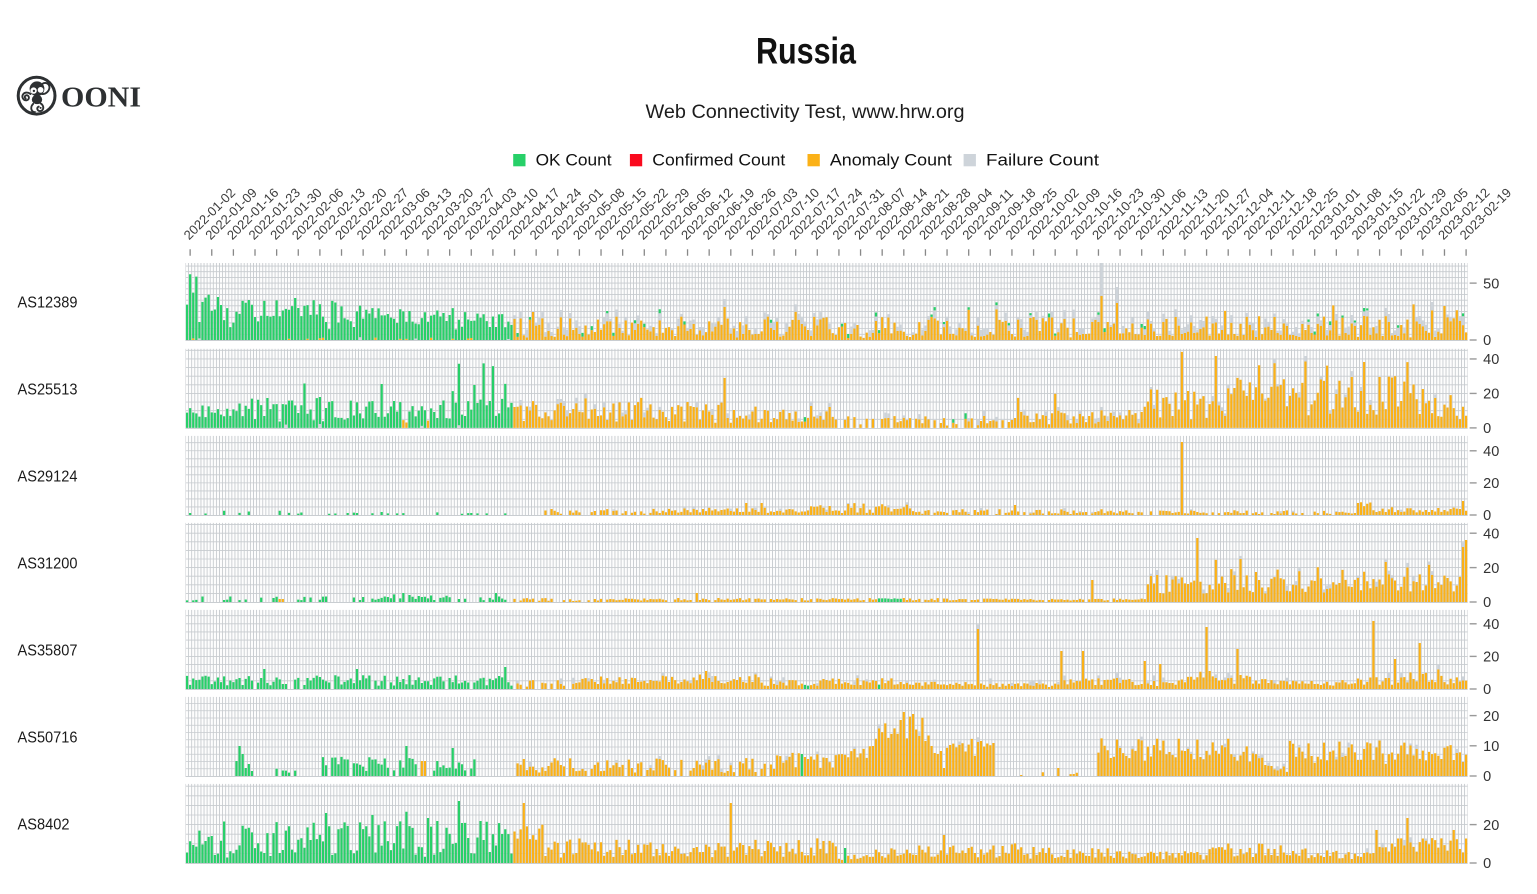  I want to click on svg-text:Web Connectivity Test, www.hrw: Web Connectivity Test, www.hrw.org, so click(805, 112).